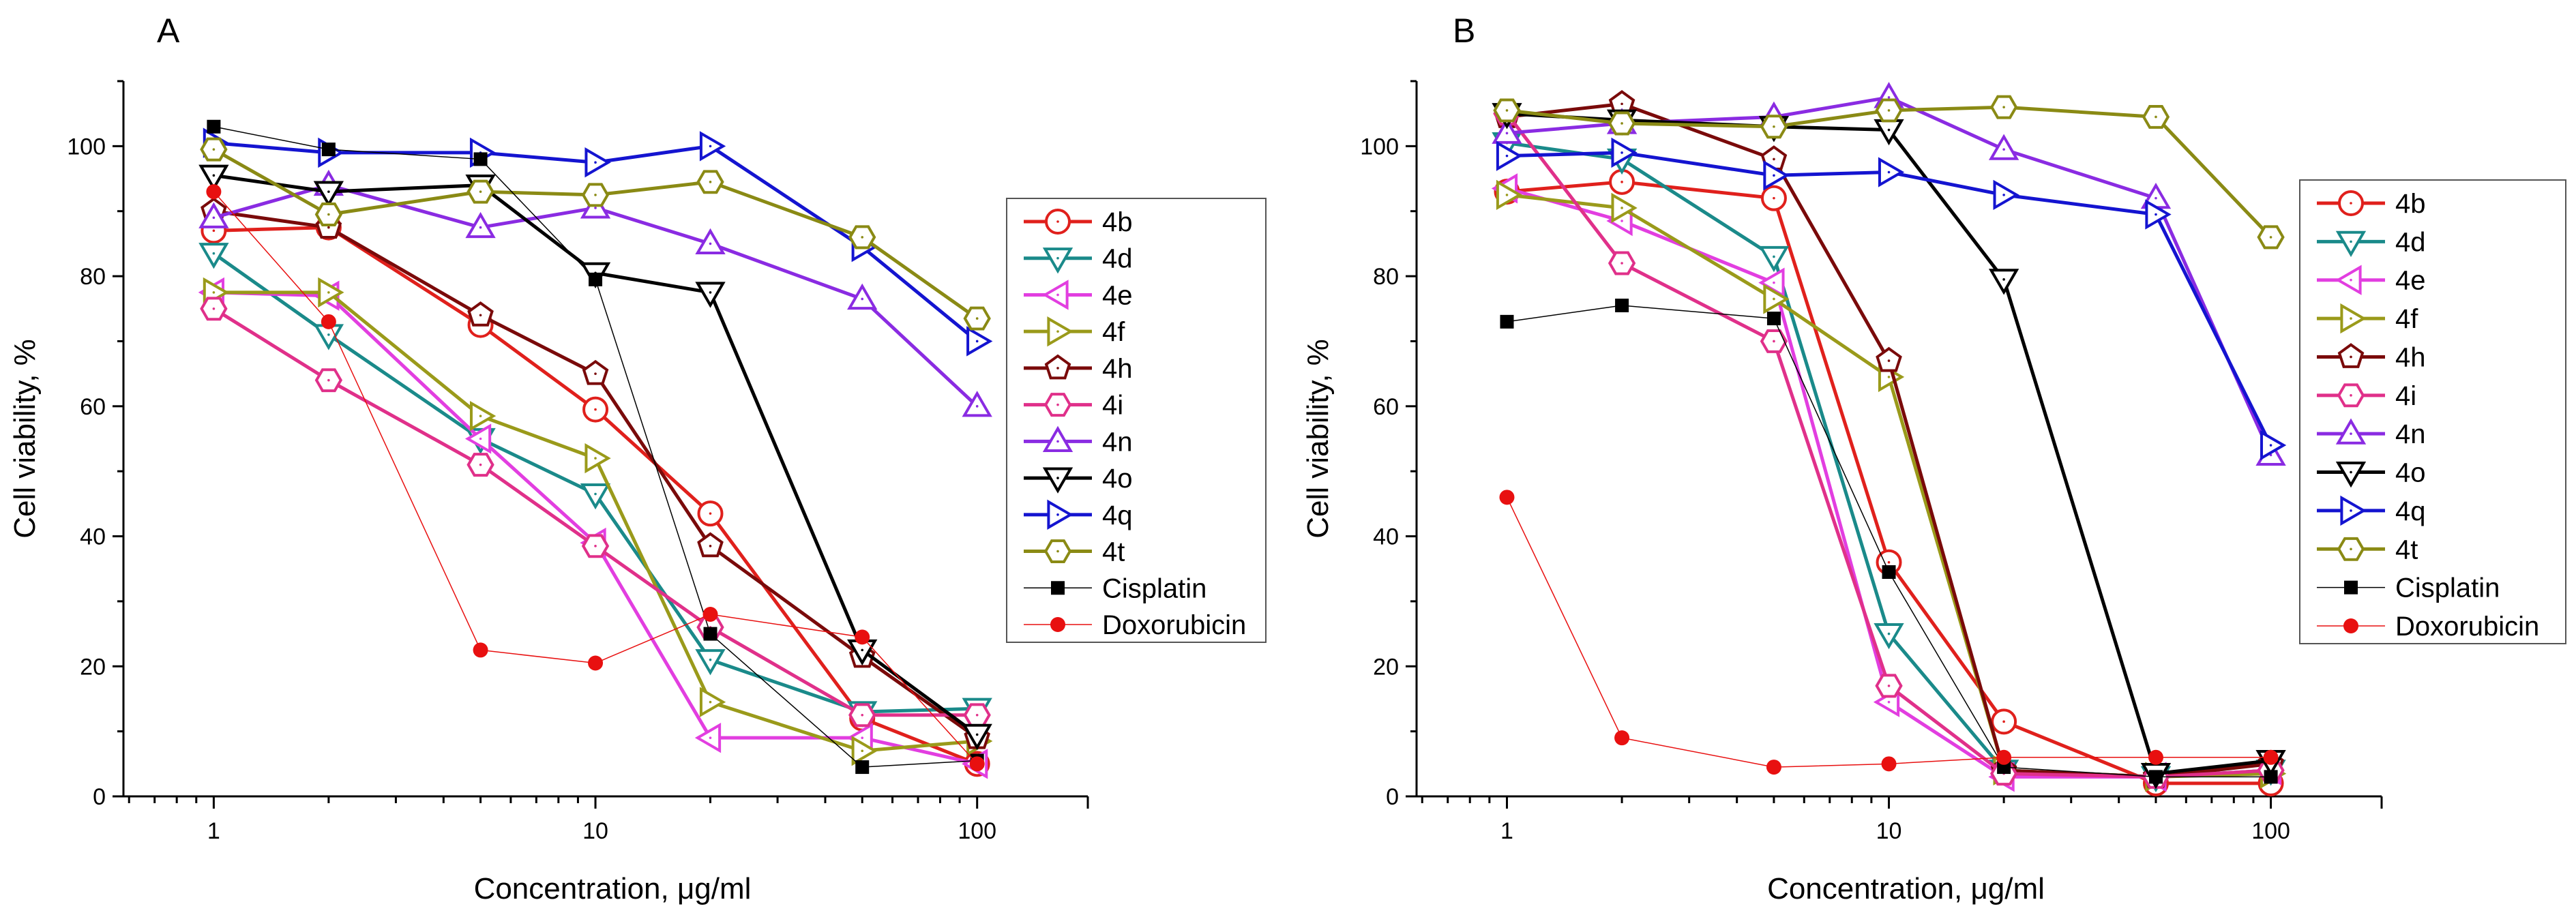  I want to click on legend-item: 4h, so click(1078, 369).